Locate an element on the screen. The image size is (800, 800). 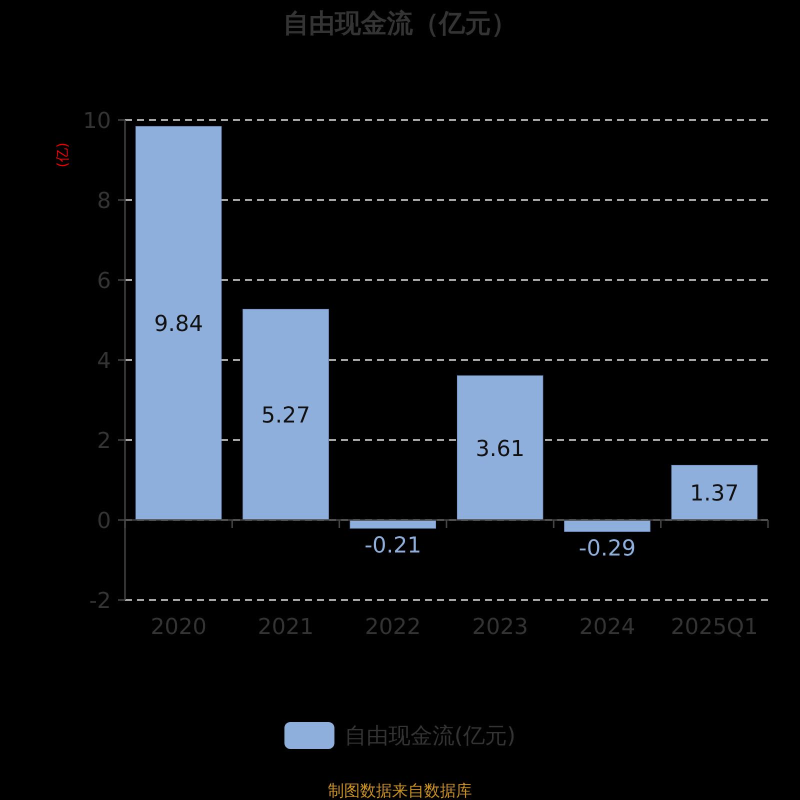
data-label: 9.84 is located at coordinates (179, 325).